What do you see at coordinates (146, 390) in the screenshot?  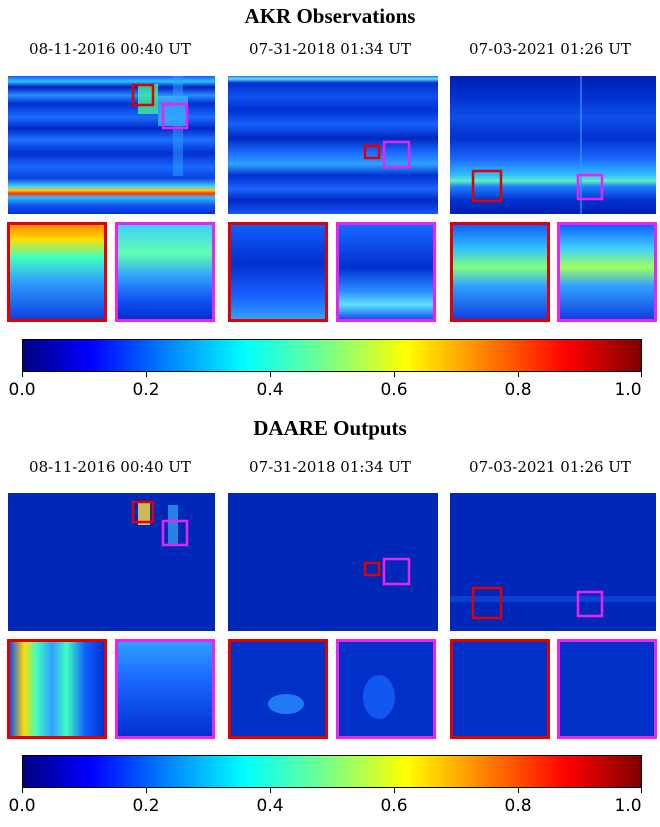 I see `colorbar-top-tick-label: 0.2` at bounding box center [146, 390].